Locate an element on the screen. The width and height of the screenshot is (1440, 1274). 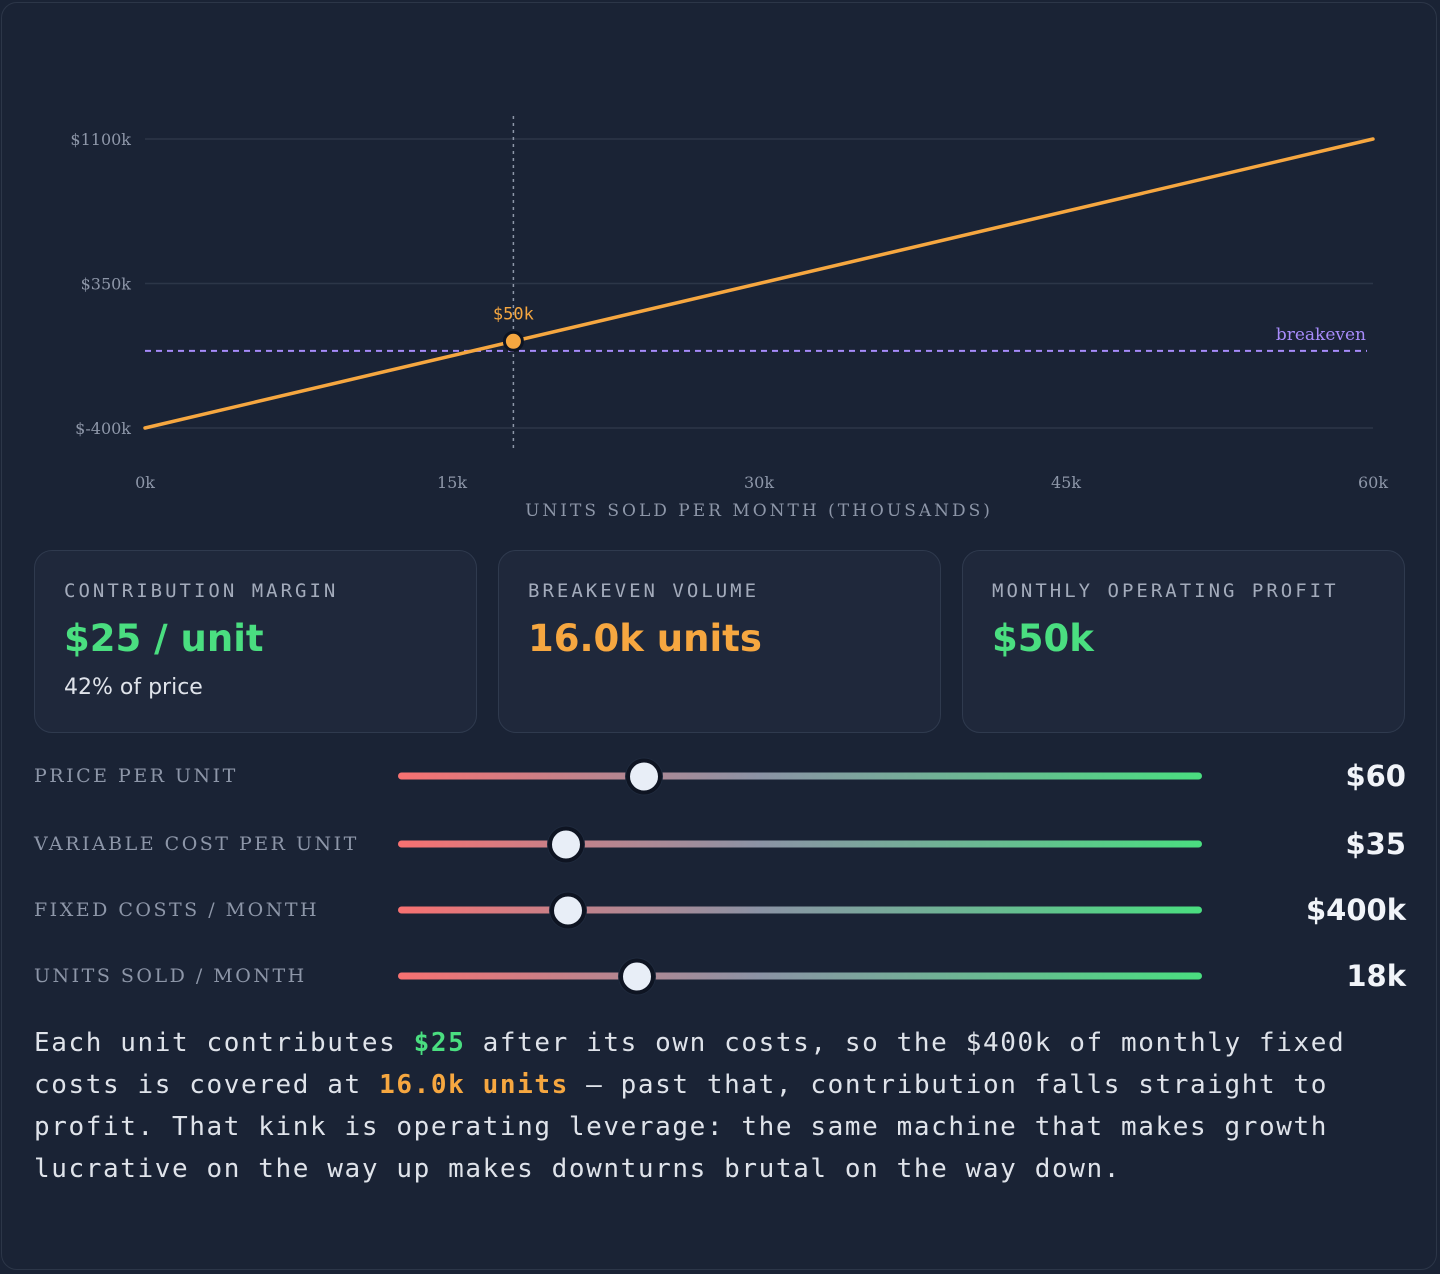
operating-profit-card: MONTHLY OPERATING PROFIT $50k is located at coordinates (1183, 641).